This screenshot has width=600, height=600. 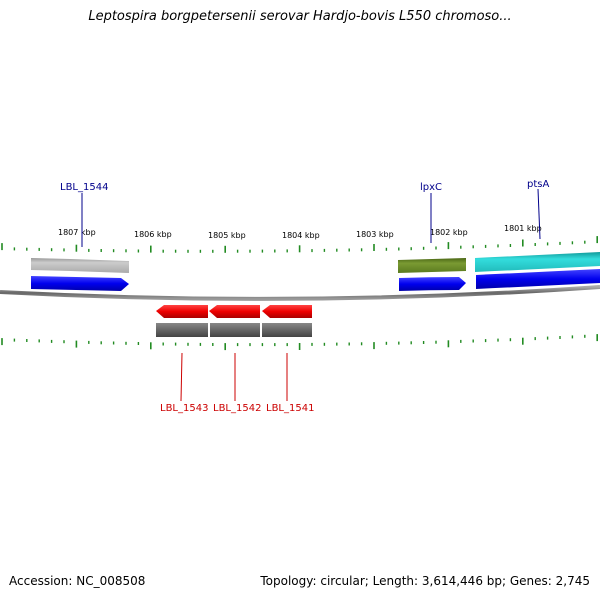 What do you see at coordinates (77, 232) in the screenshot?
I see `scale-label: 1807 kbp` at bounding box center [77, 232].